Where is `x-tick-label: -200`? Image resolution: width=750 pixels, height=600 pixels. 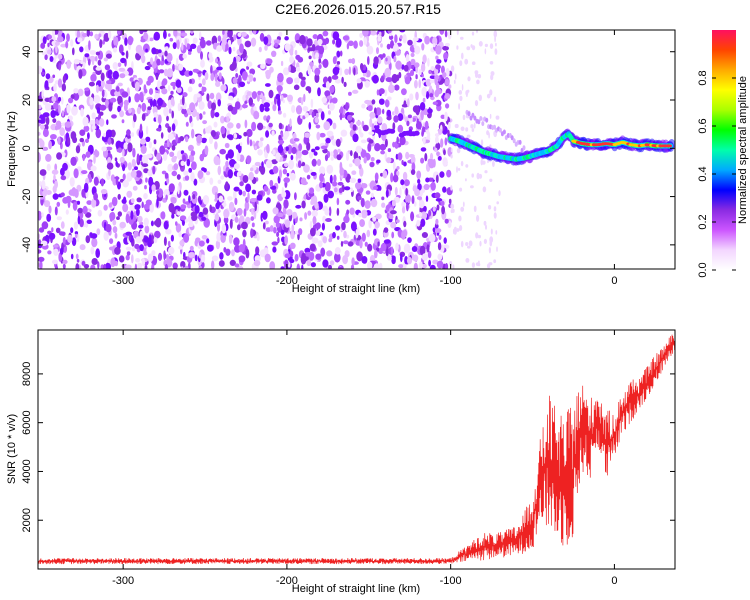 x-tick-label: -200 is located at coordinates (287, 281).